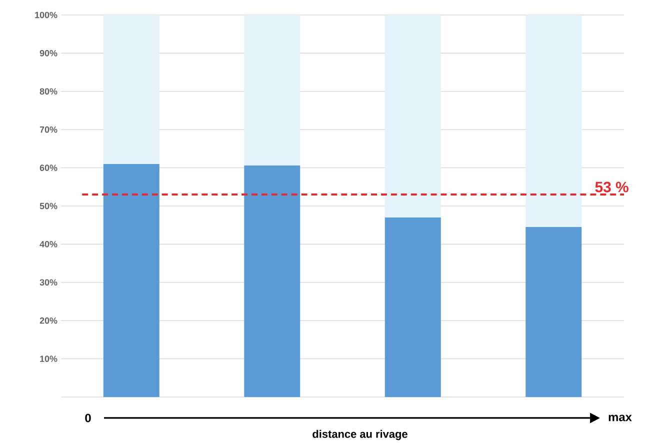 The height and width of the screenshot is (443, 649). Describe the element at coordinates (49, 129) in the screenshot. I see `y-tick-label: 70%` at that location.